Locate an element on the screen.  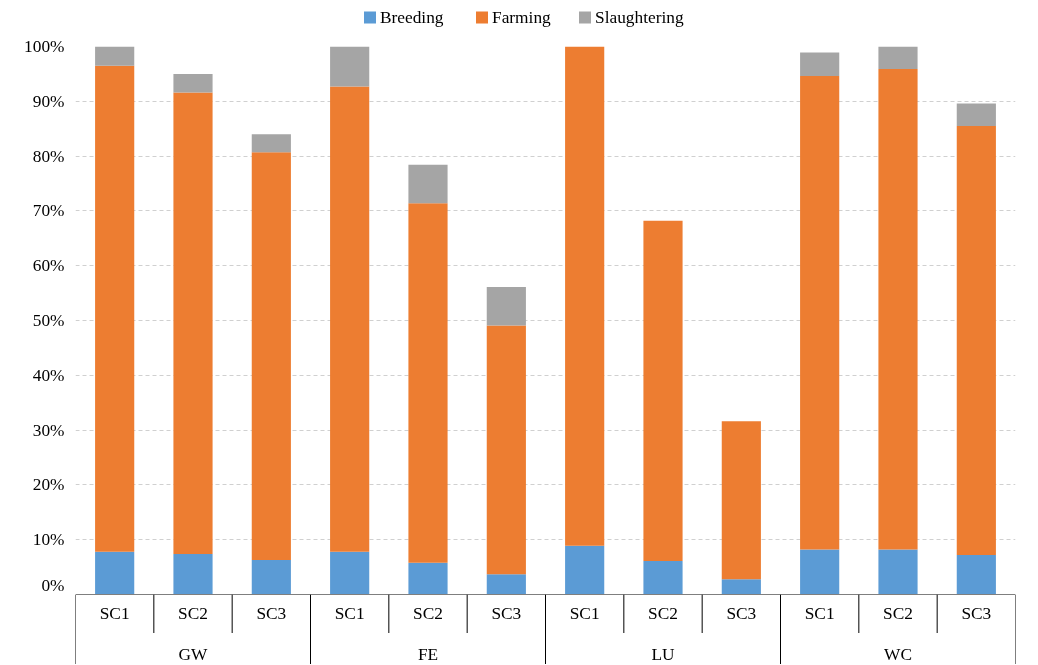
y-tick-label: 90% is located at coordinates (48, 101).